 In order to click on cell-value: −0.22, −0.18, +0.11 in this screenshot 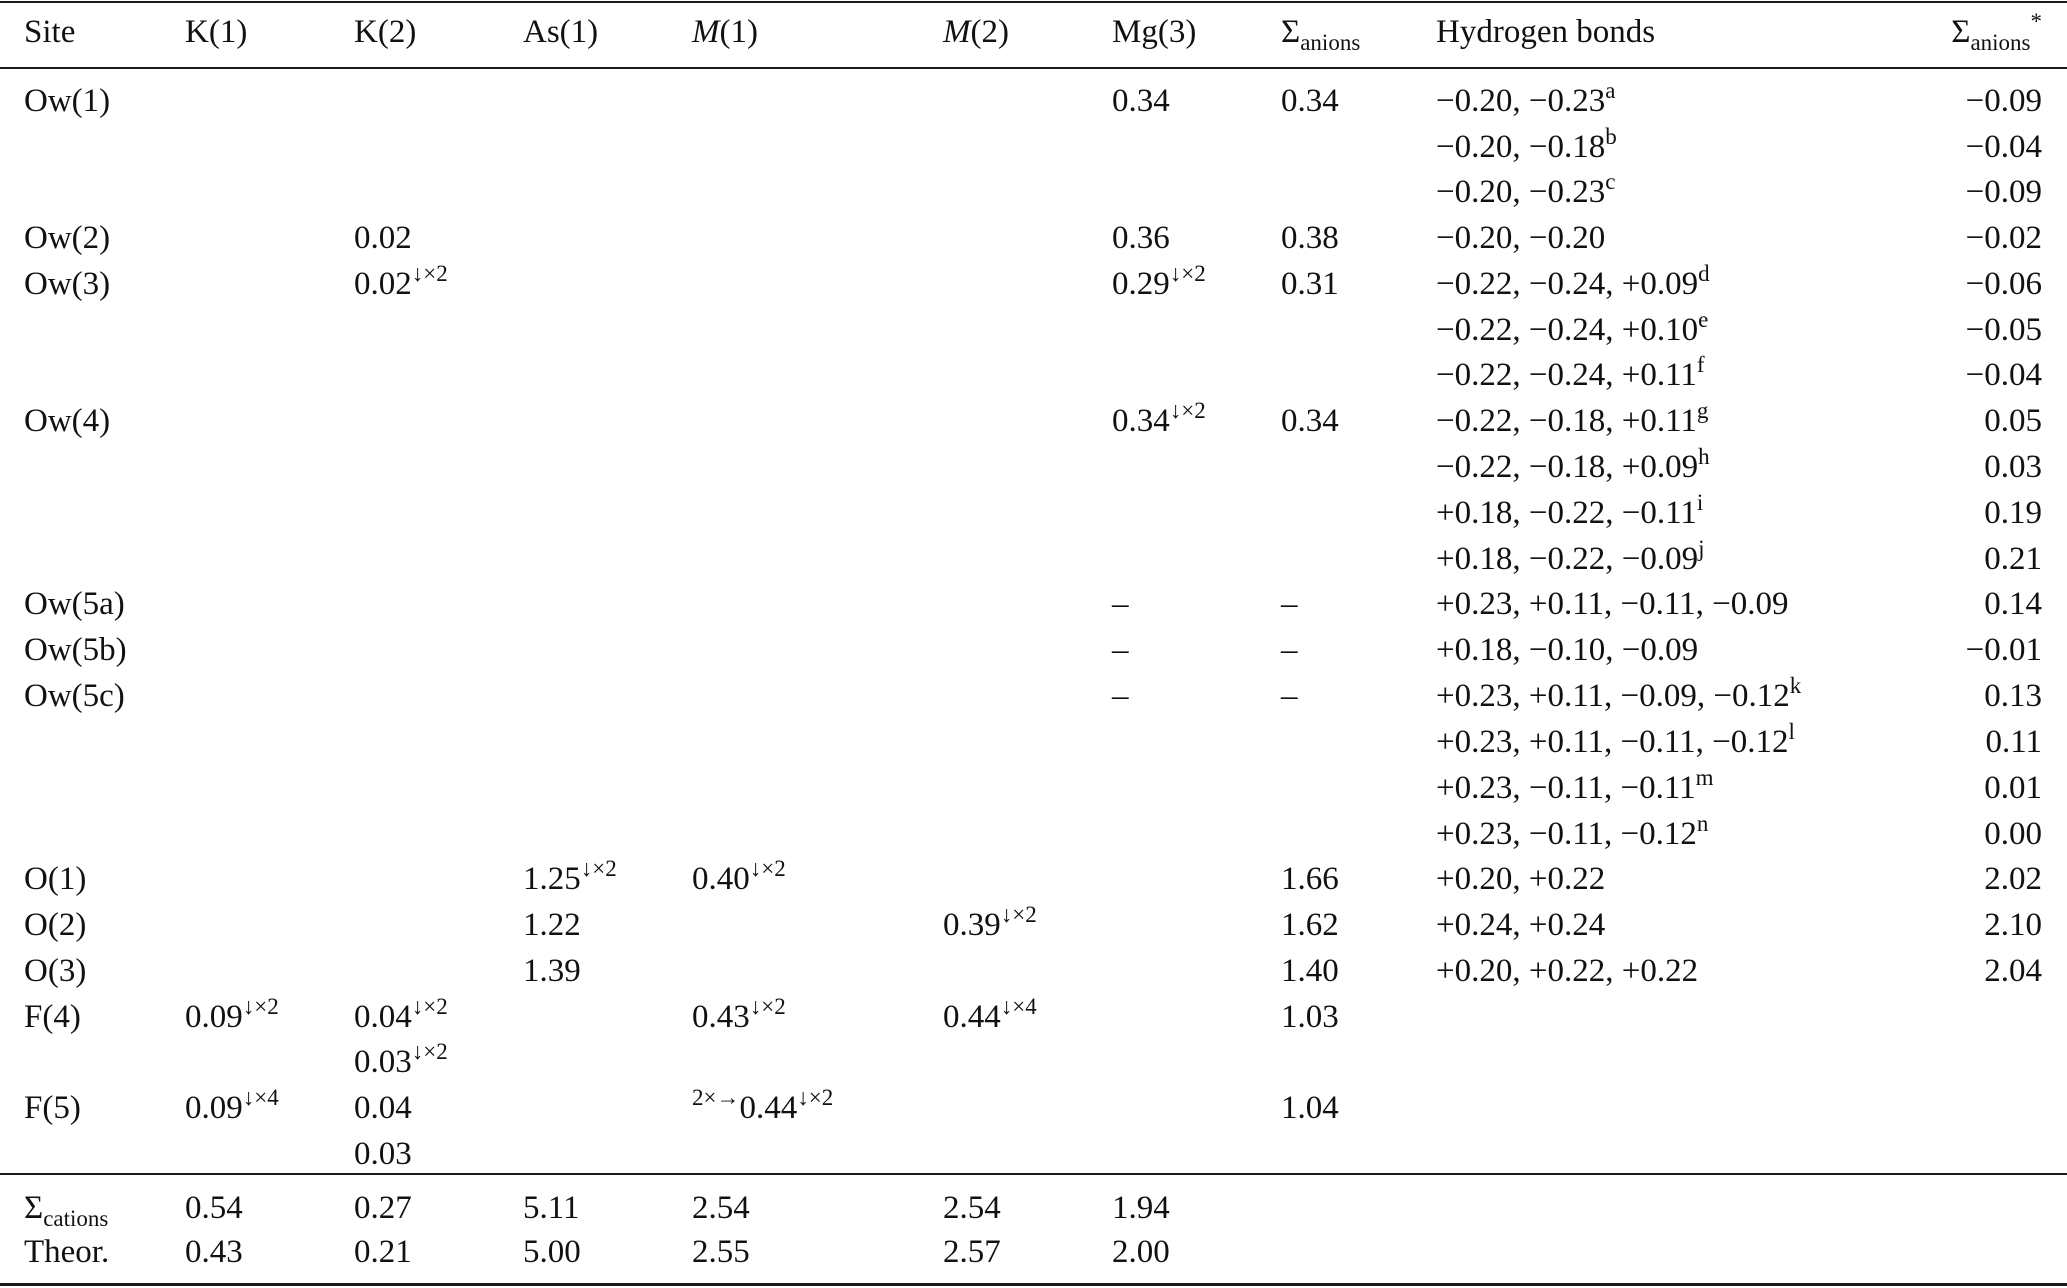, I will do `click(1566, 421)`.